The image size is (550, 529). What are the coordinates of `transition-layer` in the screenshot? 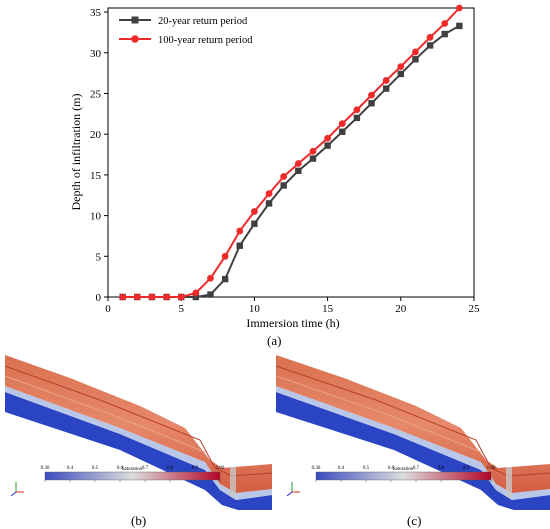 It's located at (138, 443).